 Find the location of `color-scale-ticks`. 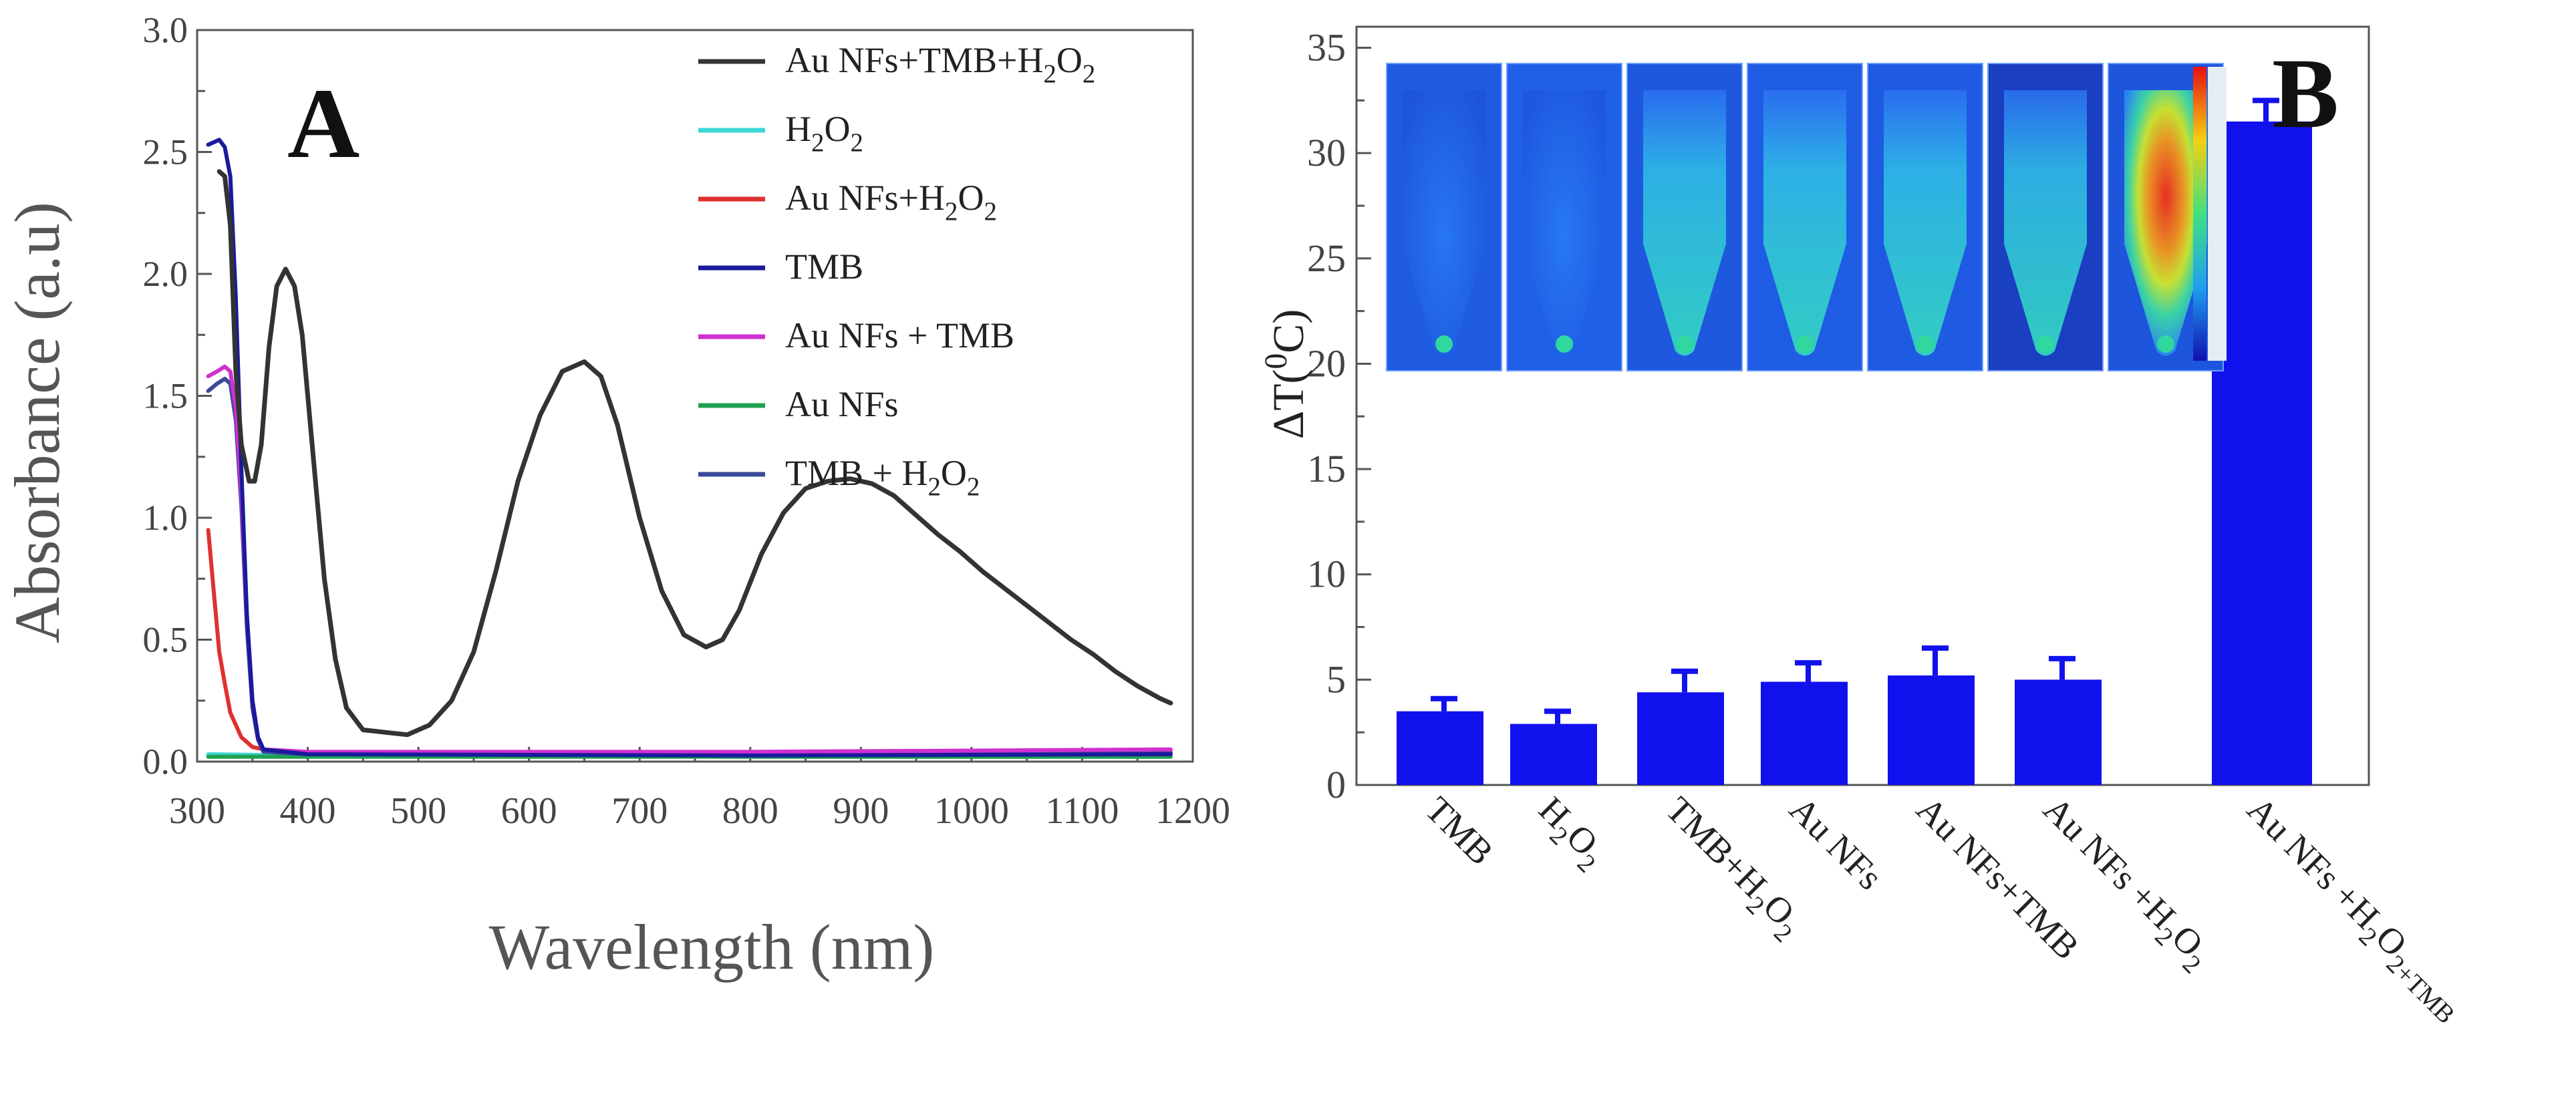

color-scale-ticks is located at coordinates (2217, 214).